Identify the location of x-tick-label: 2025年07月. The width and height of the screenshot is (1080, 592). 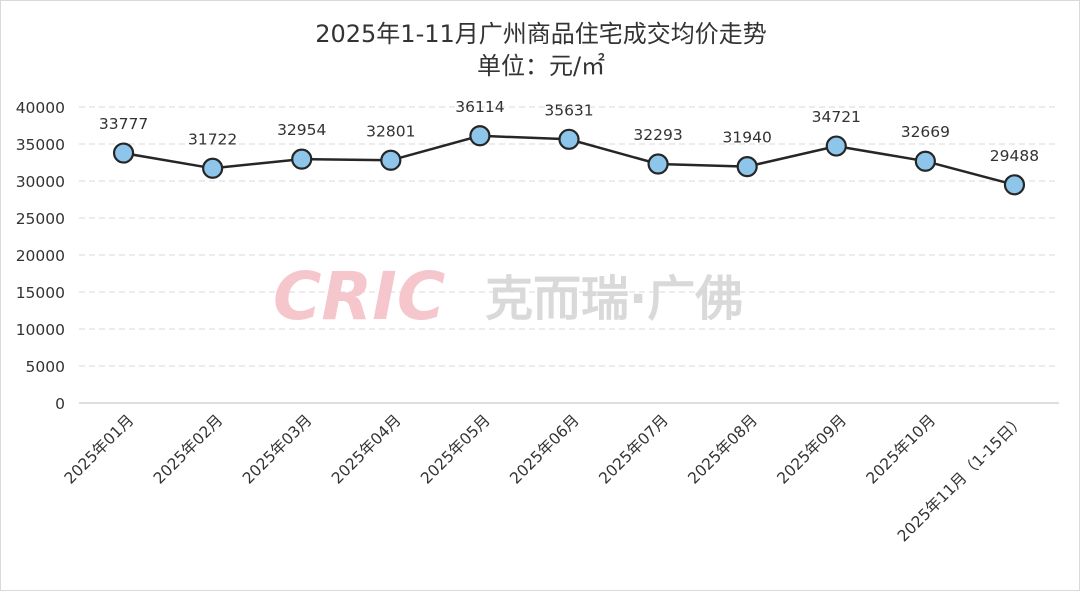
(633, 449).